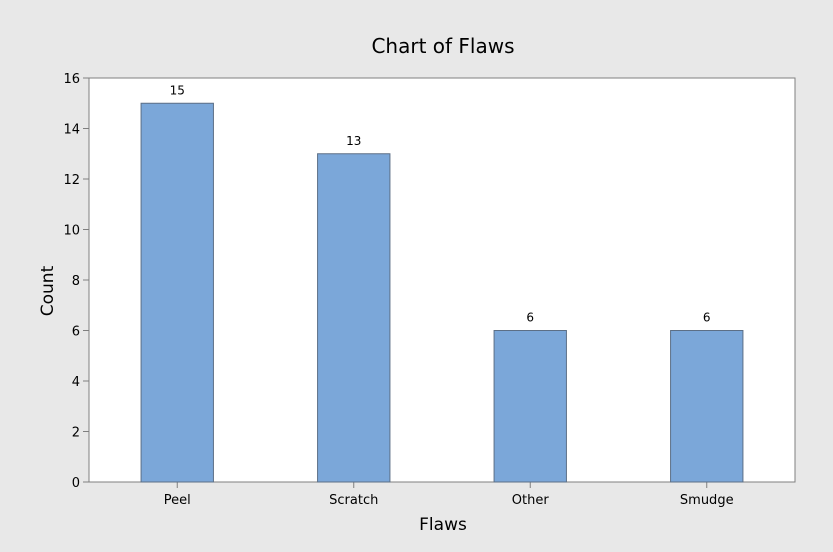 The width and height of the screenshot is (833, 552). I want to click on x-axis-label: Flaws, so click(443, 525).